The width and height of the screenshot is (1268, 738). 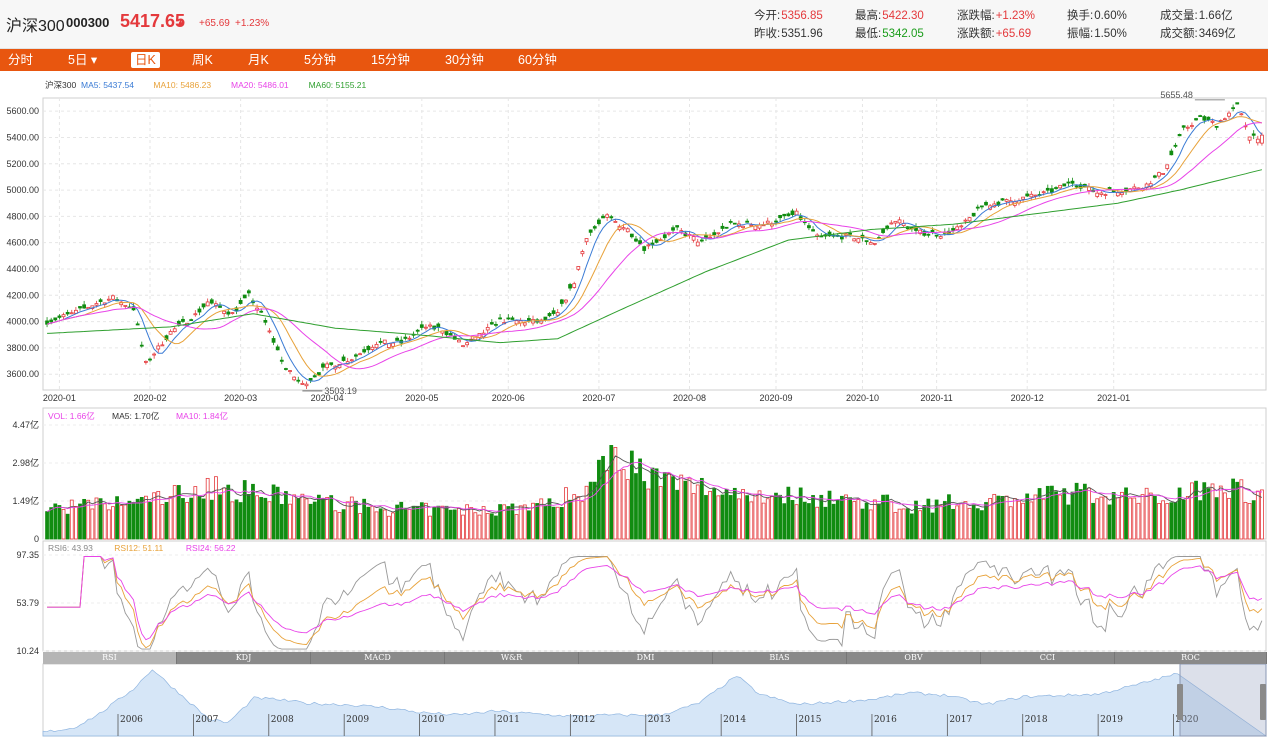 What do you see at coordinates (27, 555) in the screenshot?
I see `rsi-y-tick: 97.35` at bounding box center [27, 555].